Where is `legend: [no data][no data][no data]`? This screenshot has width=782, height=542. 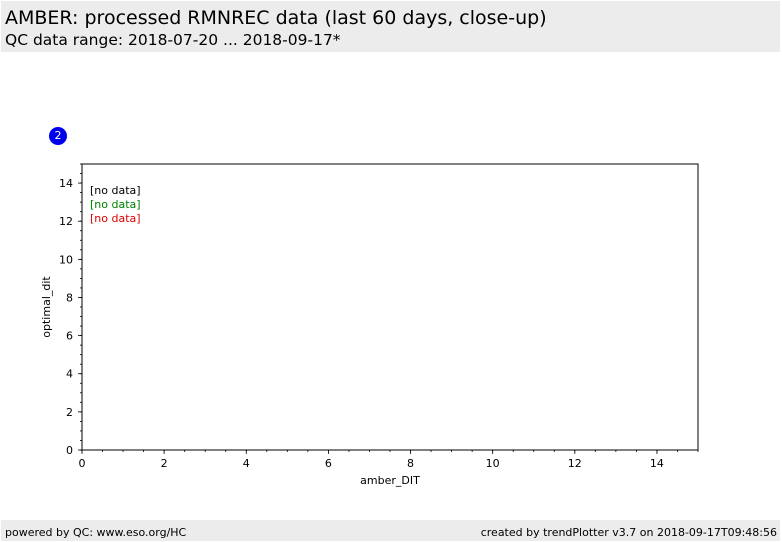 legend: [no data][no data][no data] is located at coordinates (115, 204).